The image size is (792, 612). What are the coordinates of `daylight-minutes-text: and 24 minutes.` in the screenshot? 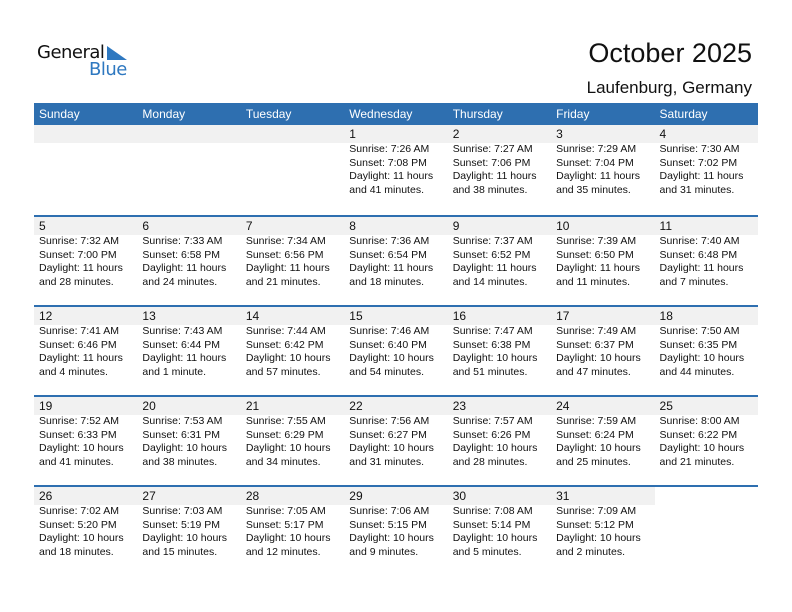 It's located at (180, 281).